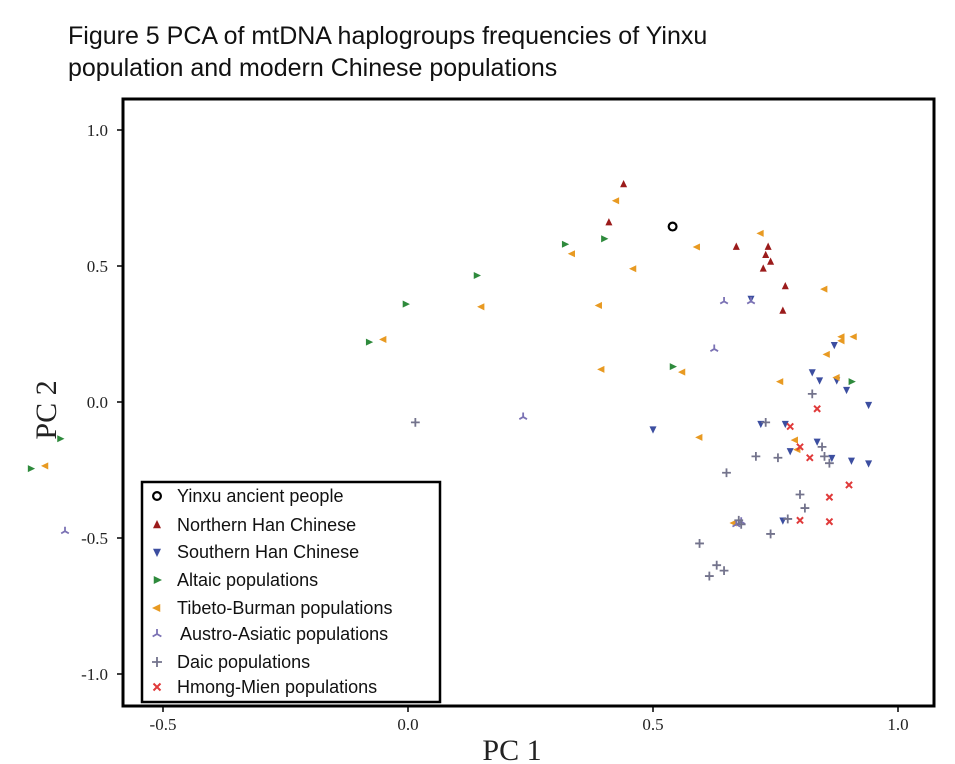 This screenshot has width=955, height=764. I want to click on legend-marker-northern-han-chinese, so click(157, 524).